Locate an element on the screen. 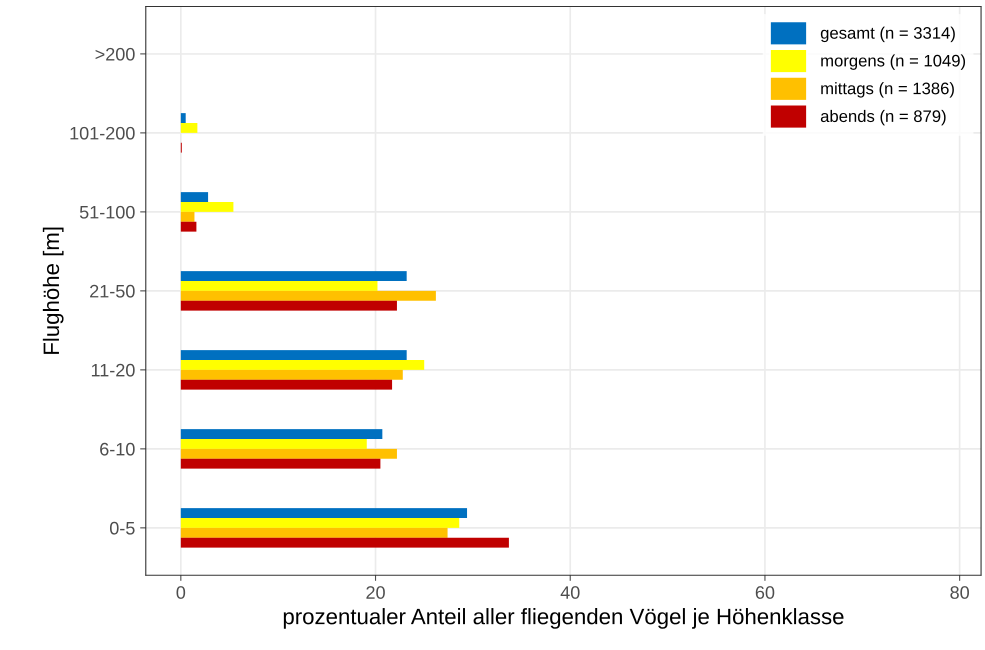  legend-label: morgens (n = 1049) is located at coordinates (893, 62).